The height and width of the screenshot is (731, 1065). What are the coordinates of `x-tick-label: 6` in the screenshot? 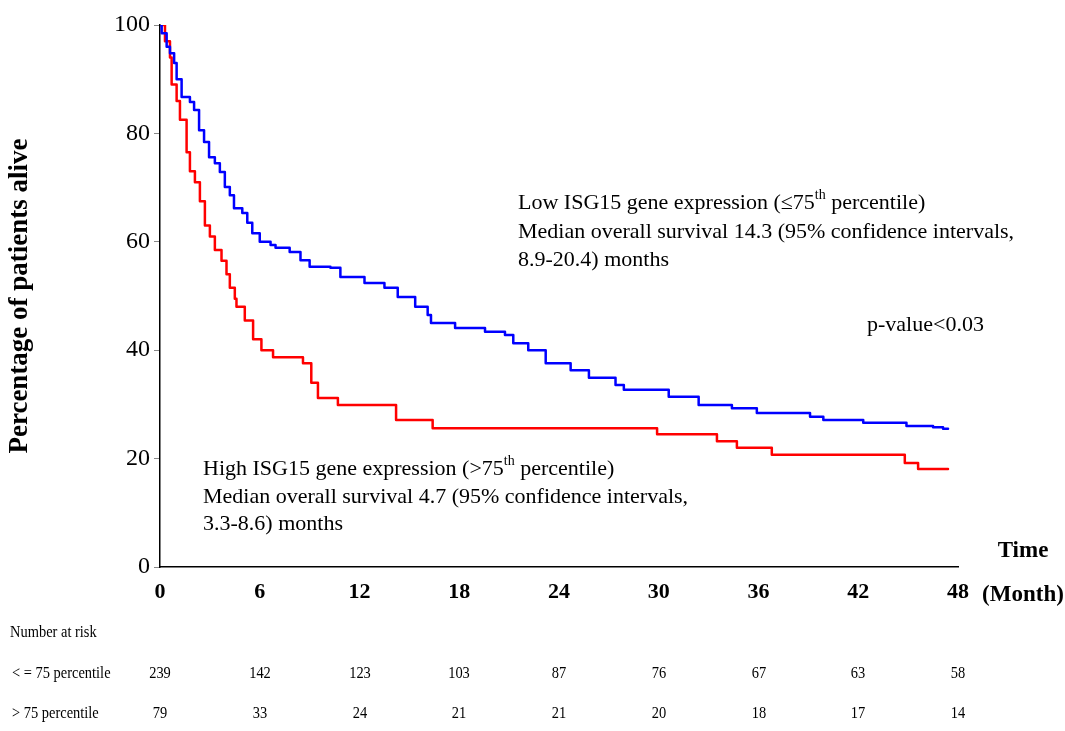 It's located at (260, 590).